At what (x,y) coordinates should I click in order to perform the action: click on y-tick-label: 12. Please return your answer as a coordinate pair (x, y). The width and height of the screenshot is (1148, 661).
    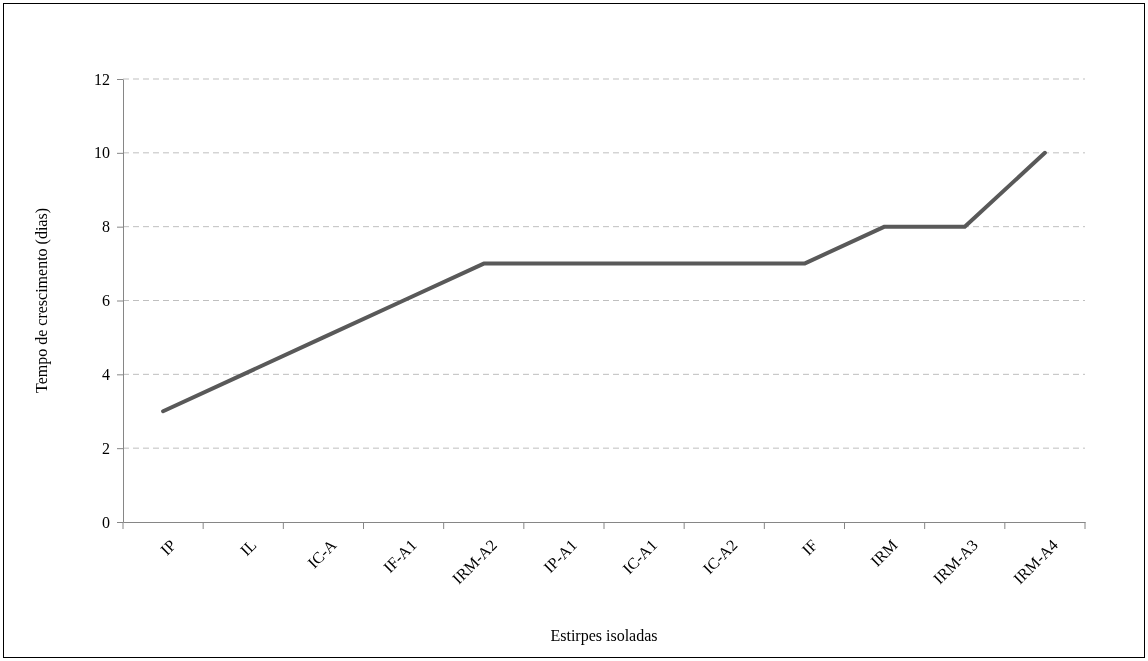
    Looking at the image, I should click on (102, 79).